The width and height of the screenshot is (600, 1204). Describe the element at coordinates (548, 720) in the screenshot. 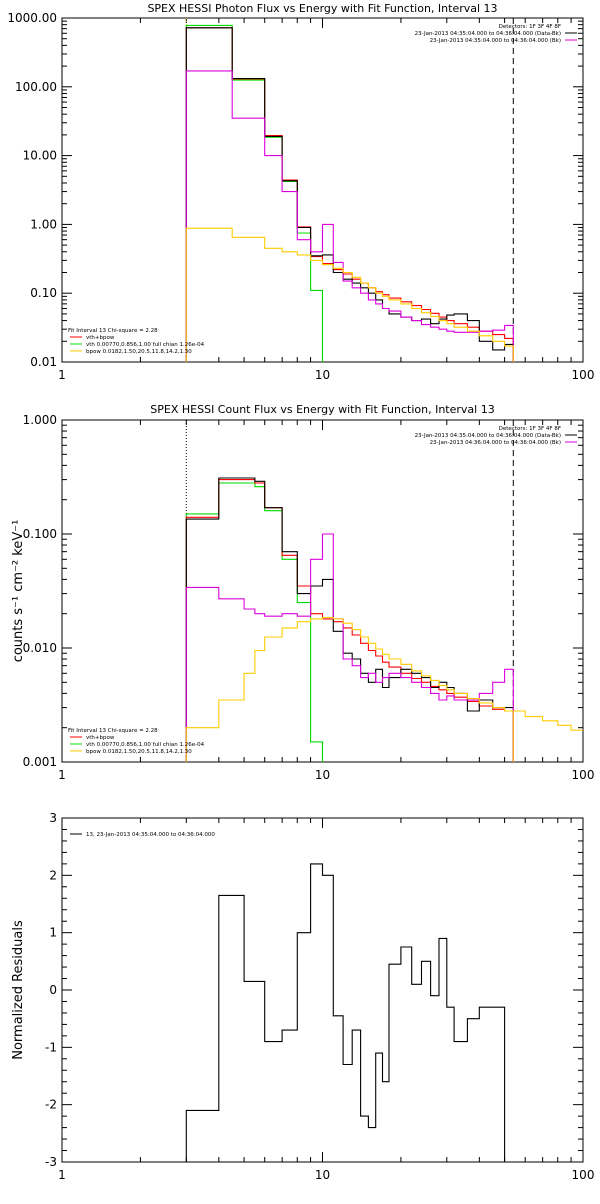

I see `series-bpow-tail` at that location.